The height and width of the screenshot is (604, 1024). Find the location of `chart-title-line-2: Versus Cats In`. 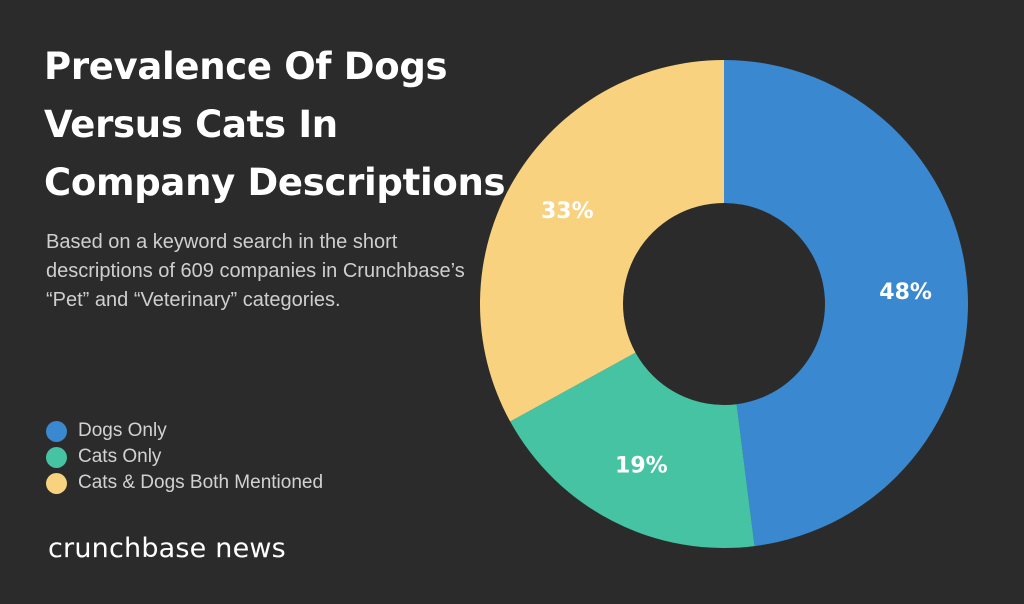

chart-title-line-2: Versus Cats In is located at coordinates (191, 124).